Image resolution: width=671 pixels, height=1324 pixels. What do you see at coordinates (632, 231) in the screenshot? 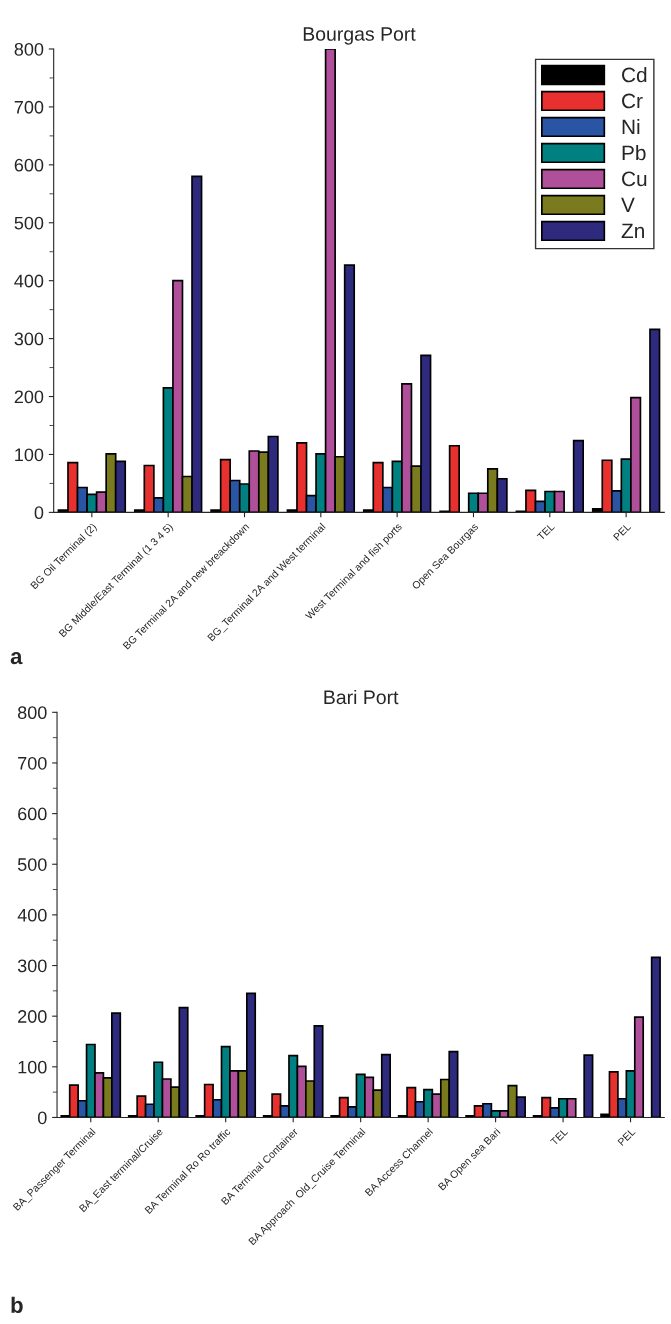
I see `legend-label: Zn` at bounding box center [632, 231].